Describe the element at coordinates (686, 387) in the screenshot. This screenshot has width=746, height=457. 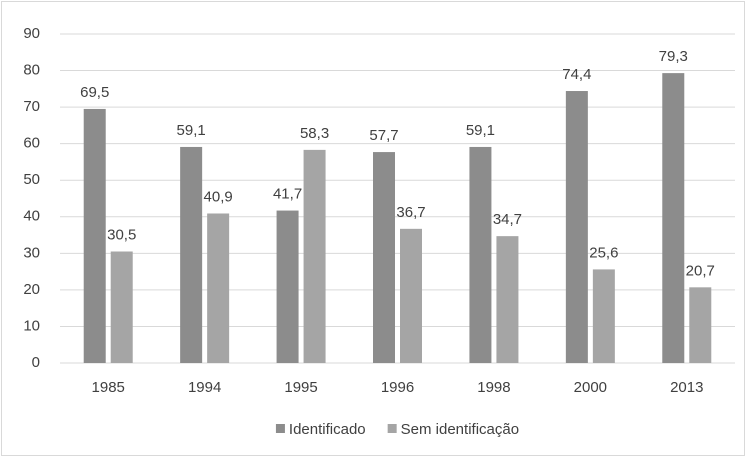
I see `x-tick-label: 2013` at that location.